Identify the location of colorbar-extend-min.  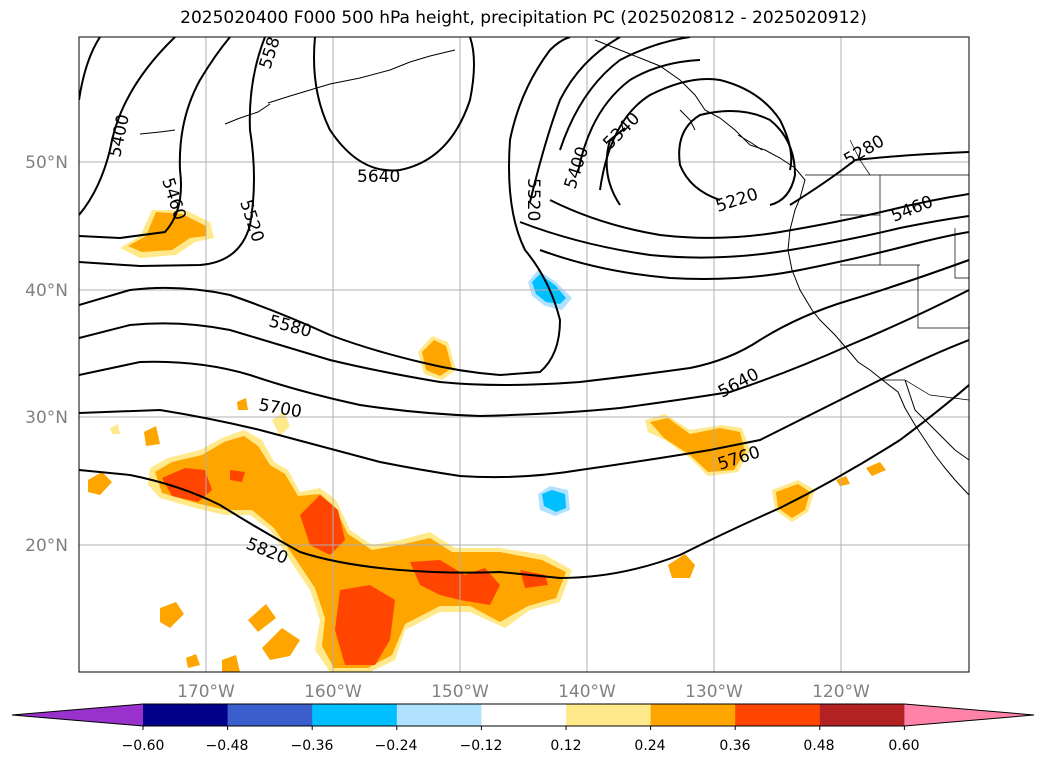
(77, 715).